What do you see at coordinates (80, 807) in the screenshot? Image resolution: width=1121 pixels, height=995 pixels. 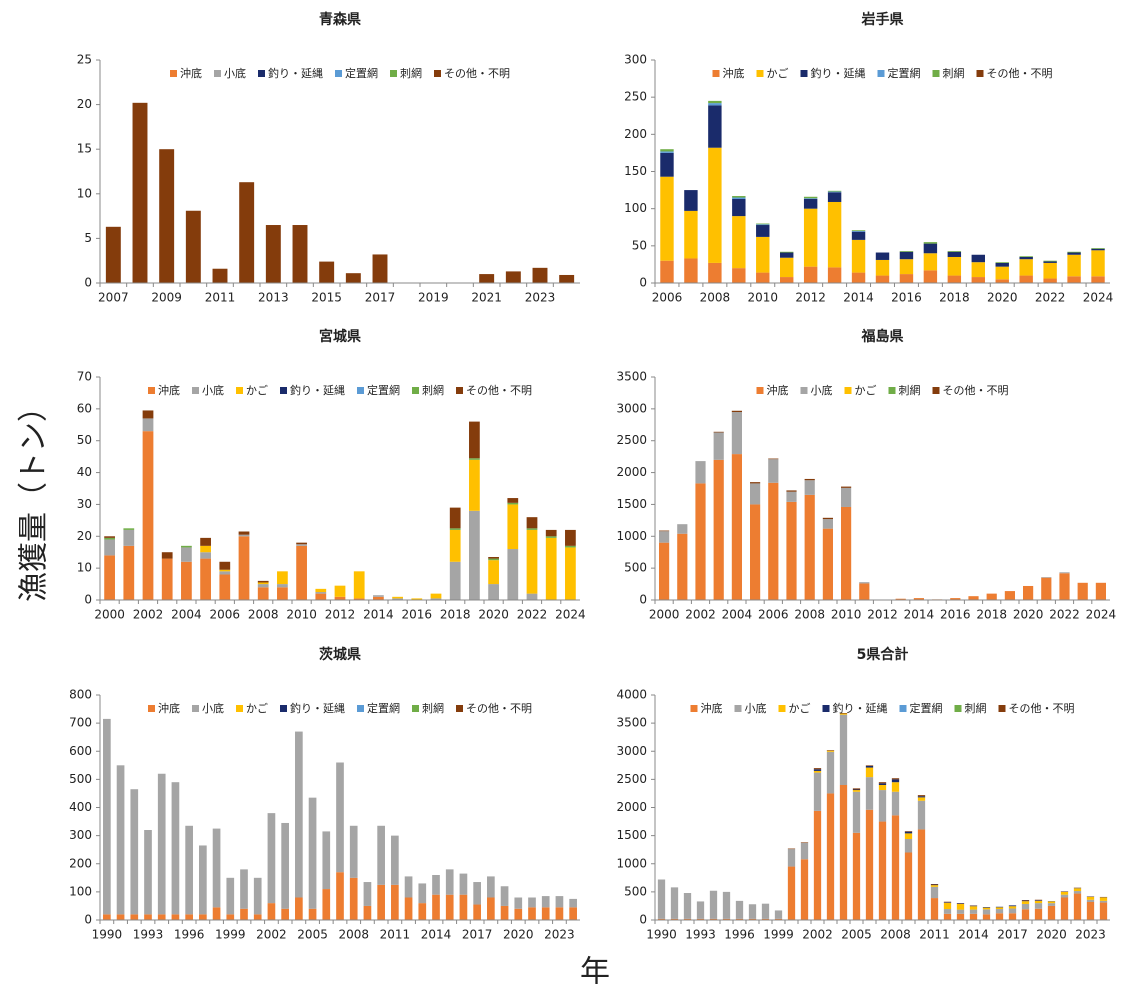 I see `y-tick-label: 400` at bounding box center [80, 807].